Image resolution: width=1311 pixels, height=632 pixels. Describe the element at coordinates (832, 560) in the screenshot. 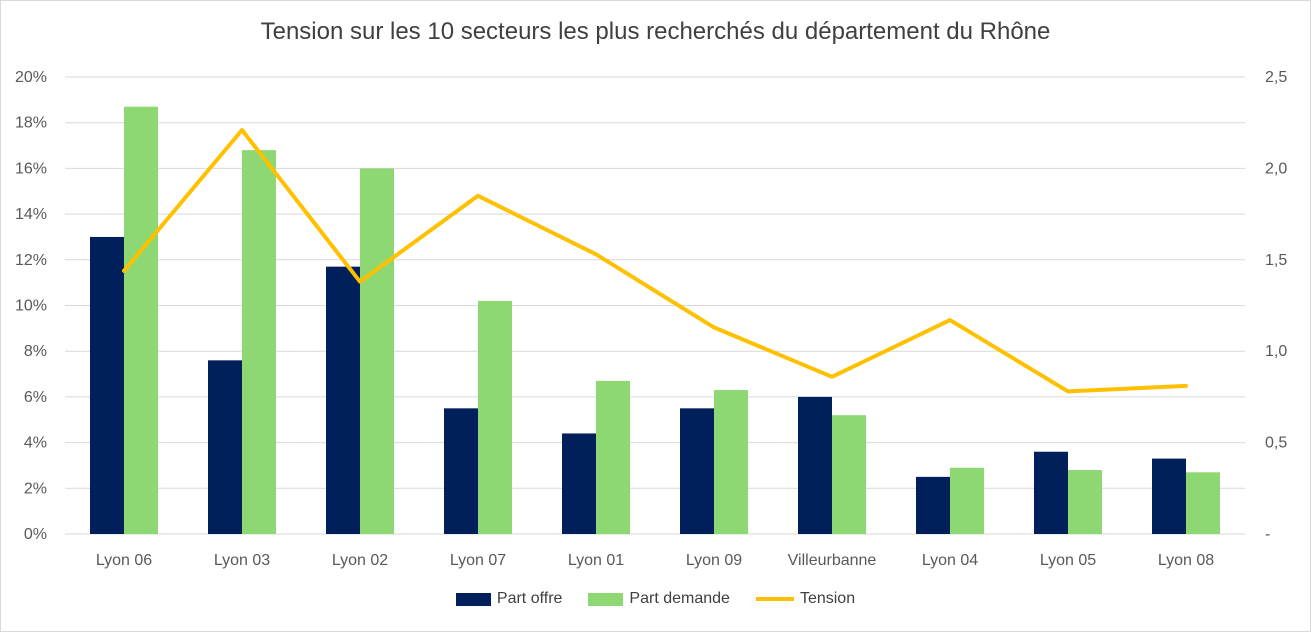

I see `x-tick-label: Villeurbanne` at that location.